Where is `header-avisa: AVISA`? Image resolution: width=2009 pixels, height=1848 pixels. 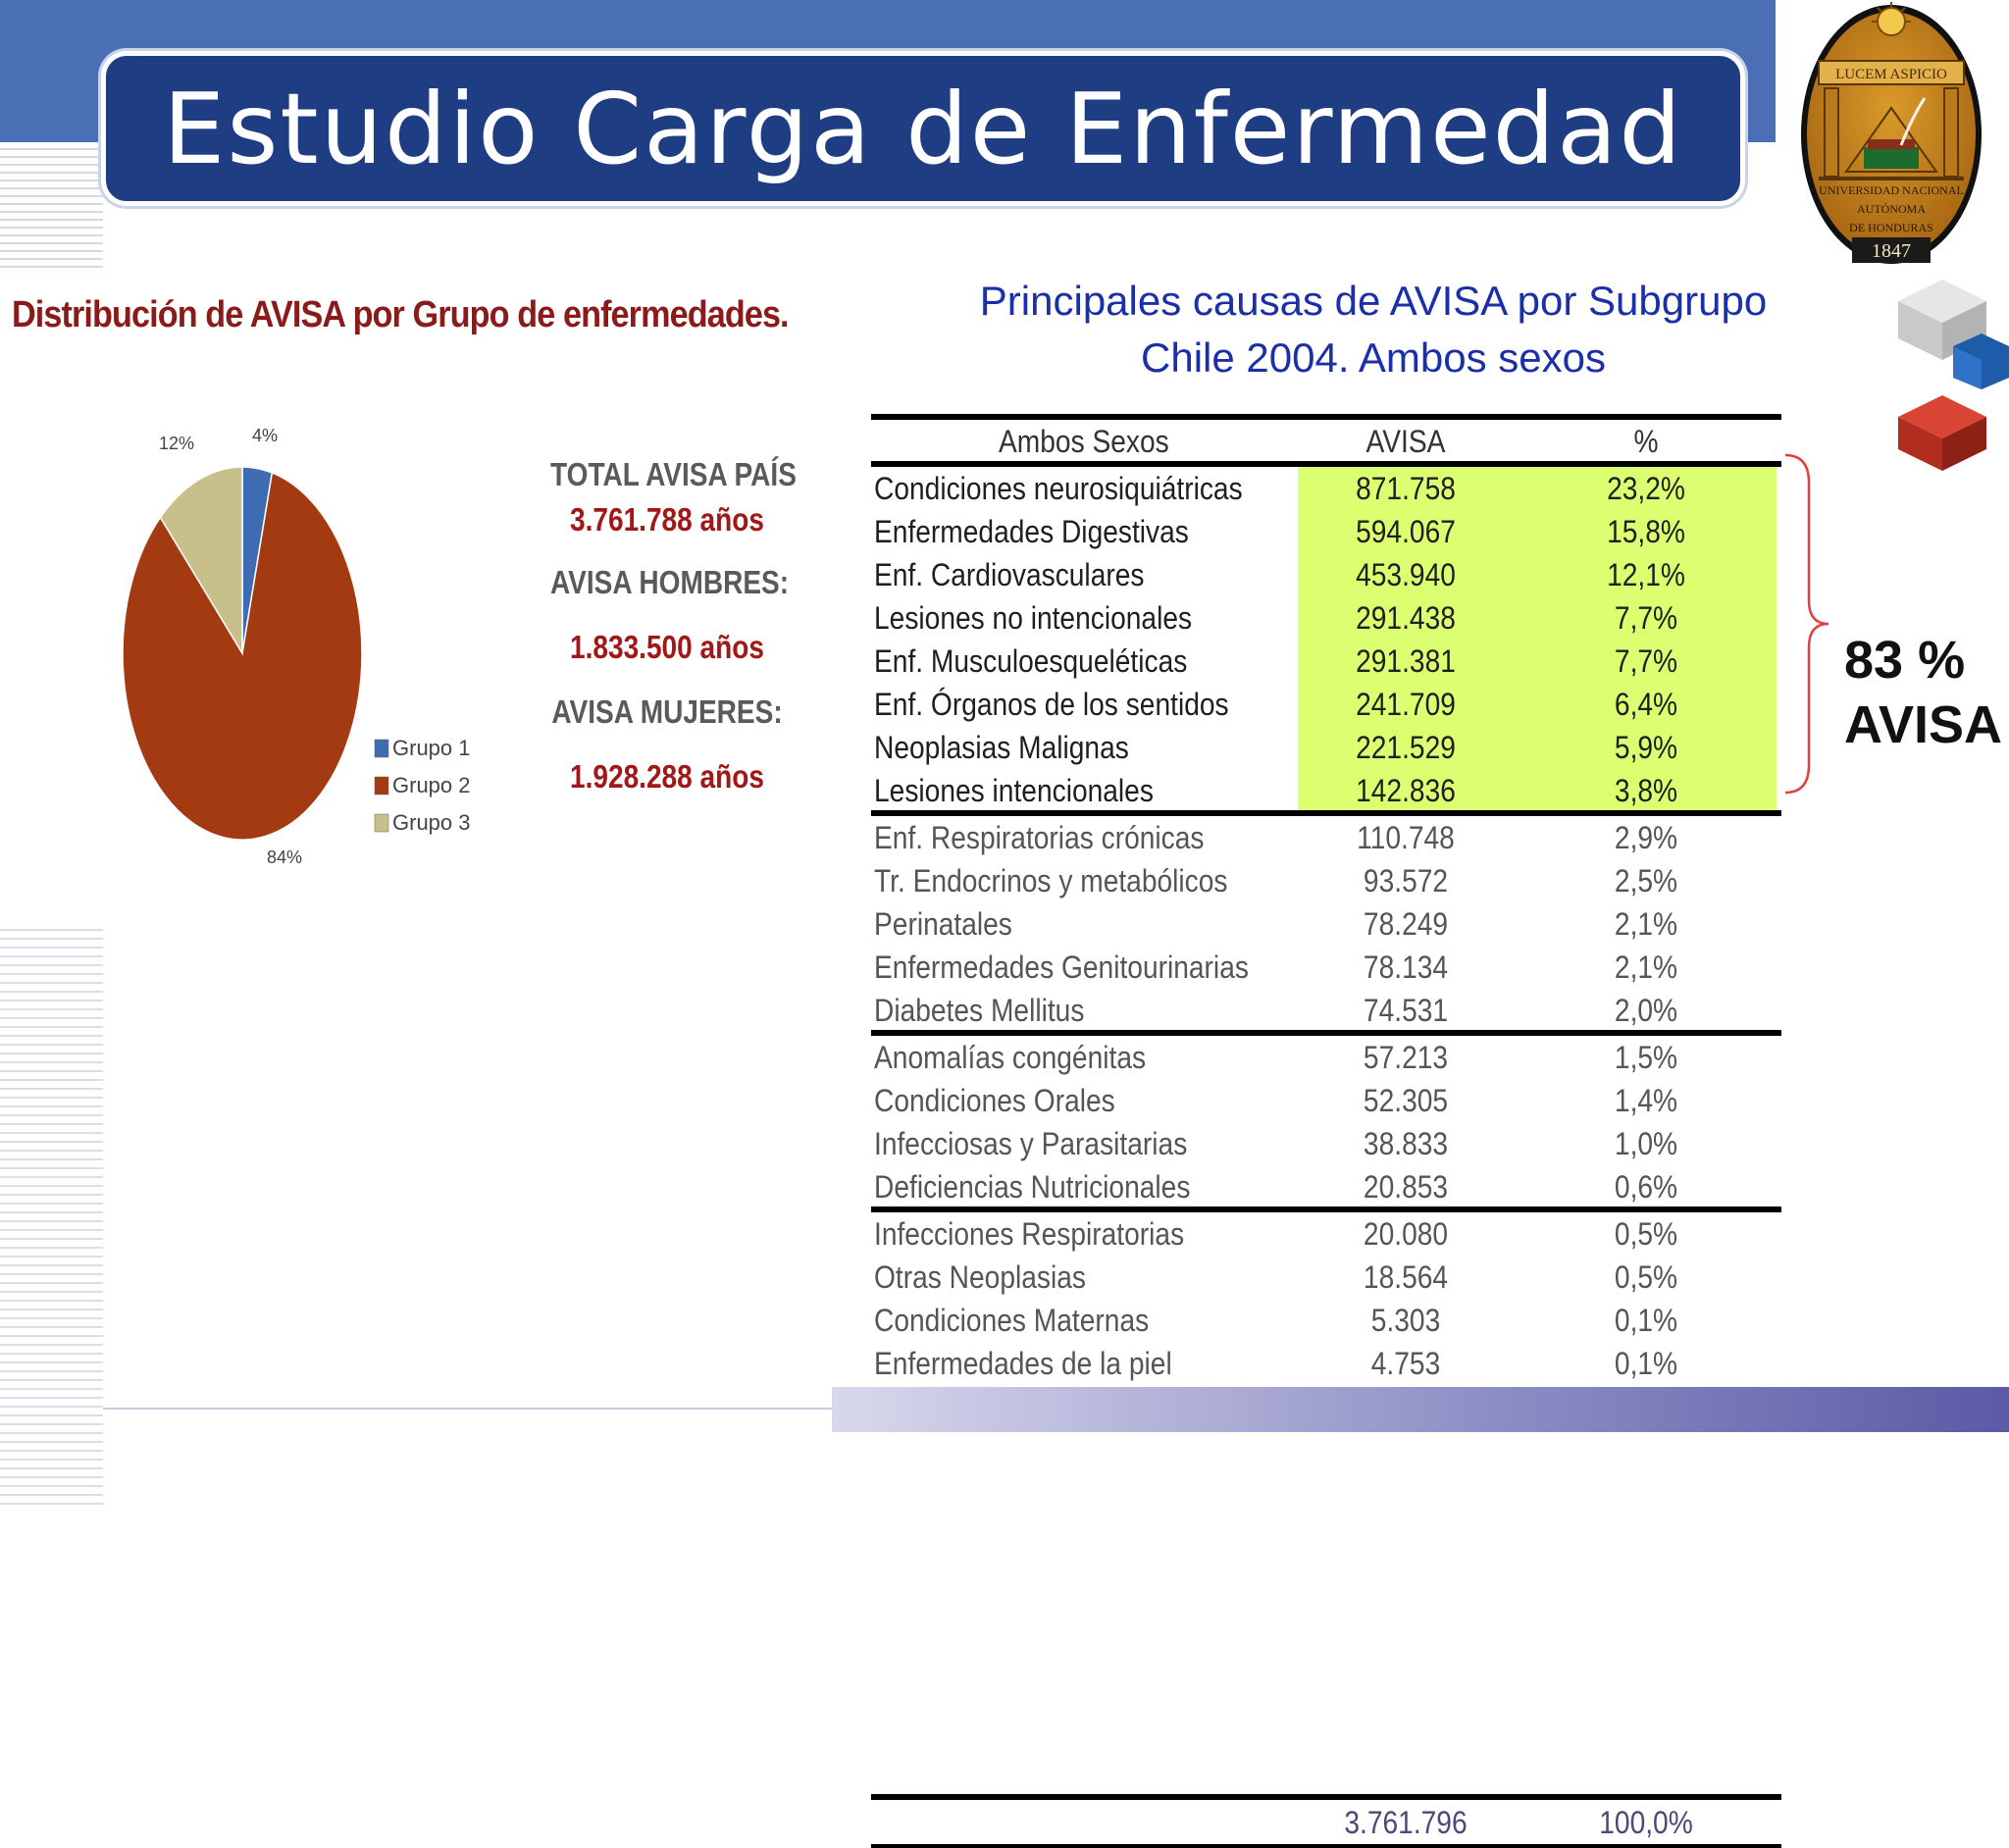 header-avisa: AVISA is located at coordinates (1405, 441).